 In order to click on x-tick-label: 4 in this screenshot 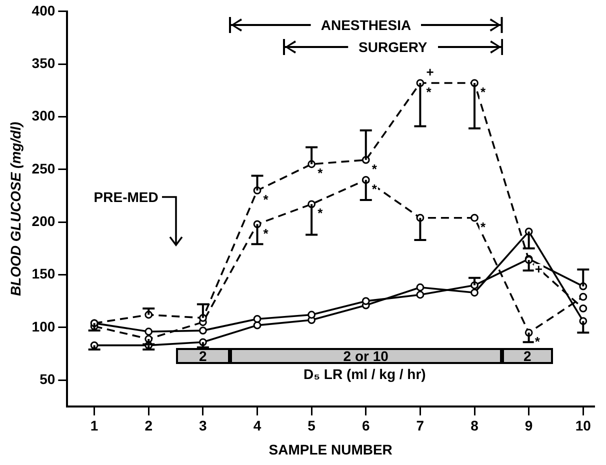, I will do `click(257, 426)`.